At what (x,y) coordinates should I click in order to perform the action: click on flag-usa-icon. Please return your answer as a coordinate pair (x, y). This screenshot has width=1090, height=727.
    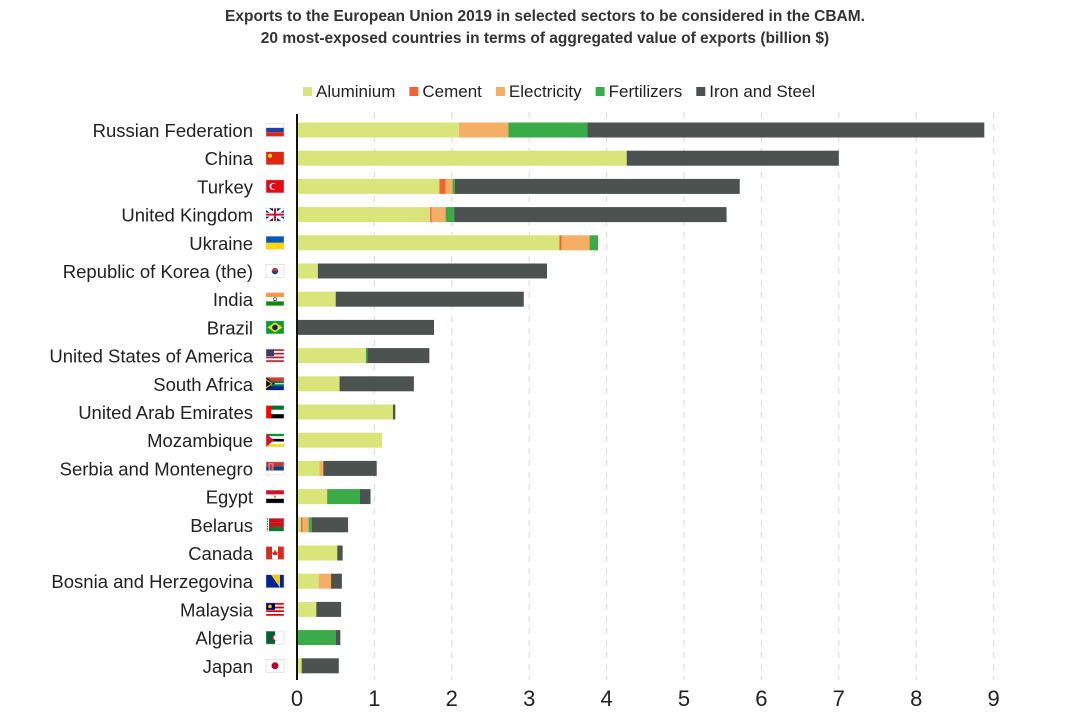
    Looking at the image, I should click on (275, 355).